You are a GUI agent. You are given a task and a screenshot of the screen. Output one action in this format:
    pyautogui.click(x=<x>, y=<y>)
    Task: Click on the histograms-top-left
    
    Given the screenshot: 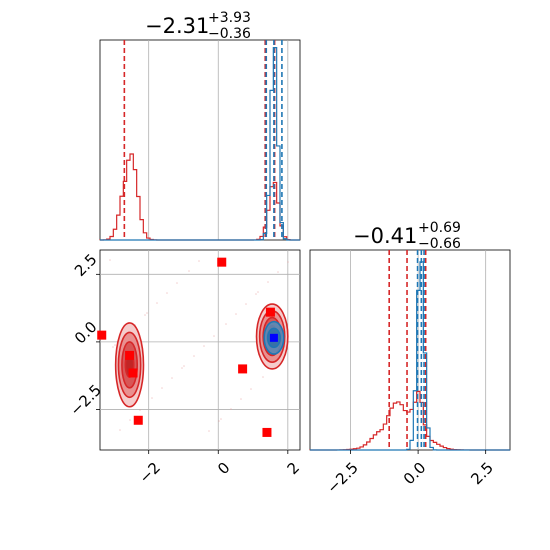 What is the action you would take?
    pyautogui.click(x=199, y=140)
    